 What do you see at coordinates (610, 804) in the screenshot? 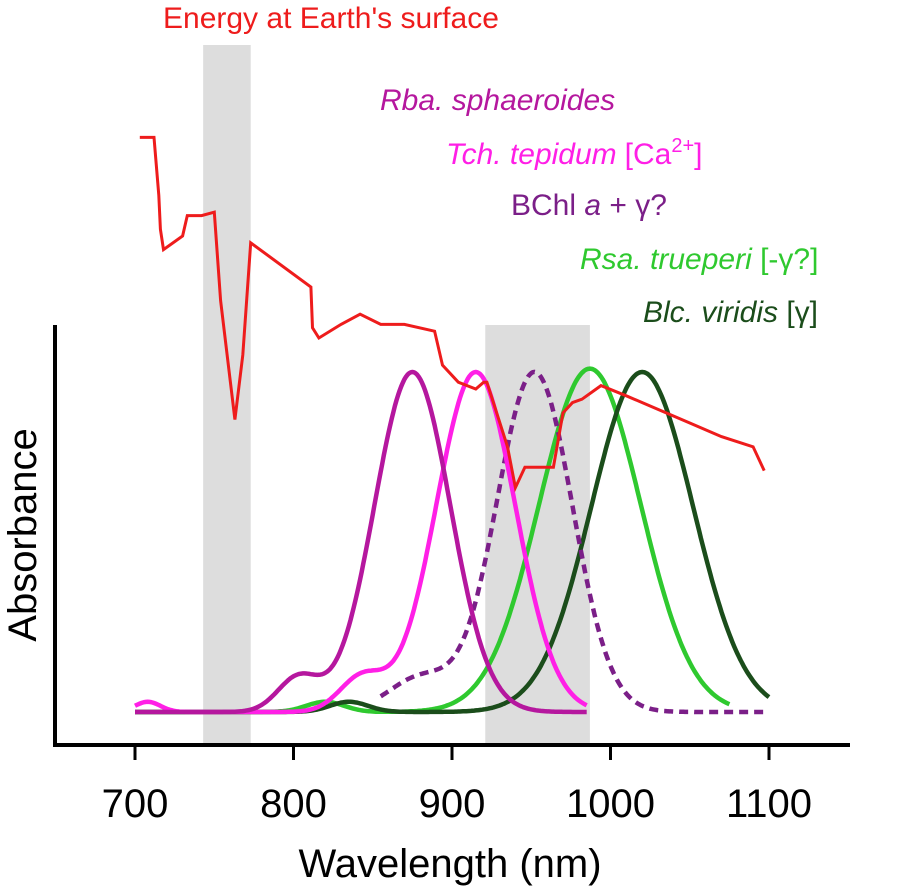
I see `x-tick-label-1000: 1000` at bounding box center [610, 804].